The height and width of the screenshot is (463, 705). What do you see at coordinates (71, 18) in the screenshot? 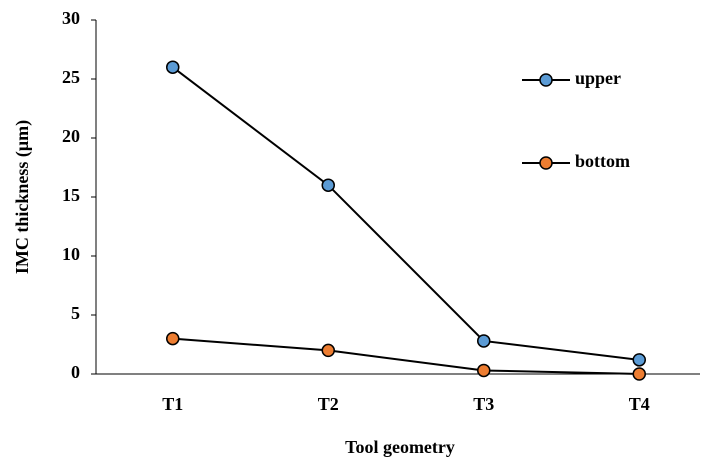
I see `y-tick-label: 30` at bounding box center [71, 18].